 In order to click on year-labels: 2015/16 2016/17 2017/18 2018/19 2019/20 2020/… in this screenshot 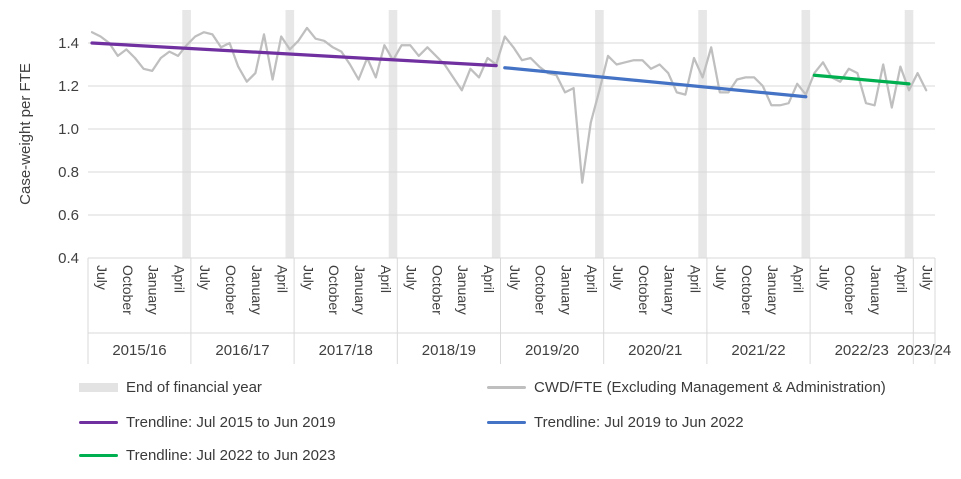, I will do `click(531, 350)`.